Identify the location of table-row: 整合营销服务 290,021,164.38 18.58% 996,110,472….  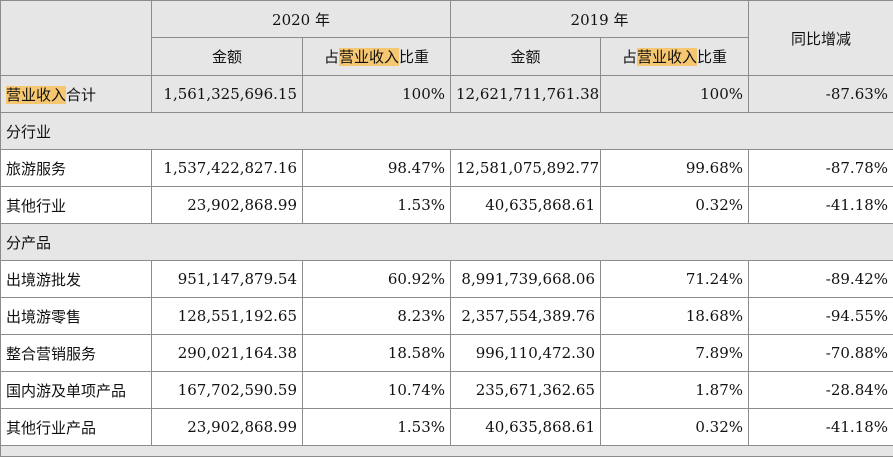
(446, 353).